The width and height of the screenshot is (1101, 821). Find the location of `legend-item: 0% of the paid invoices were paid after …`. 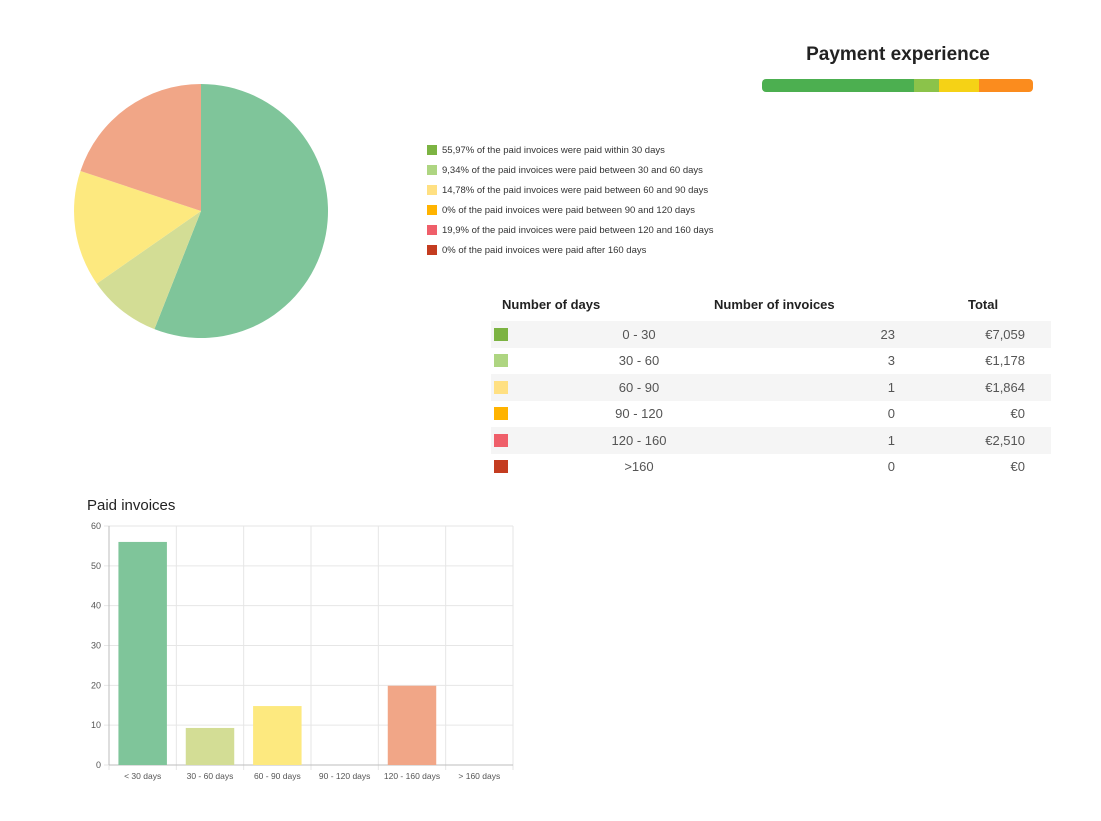

legend-item: 0% of the paid invoices were paid after … is located at coordinates (592, 250).